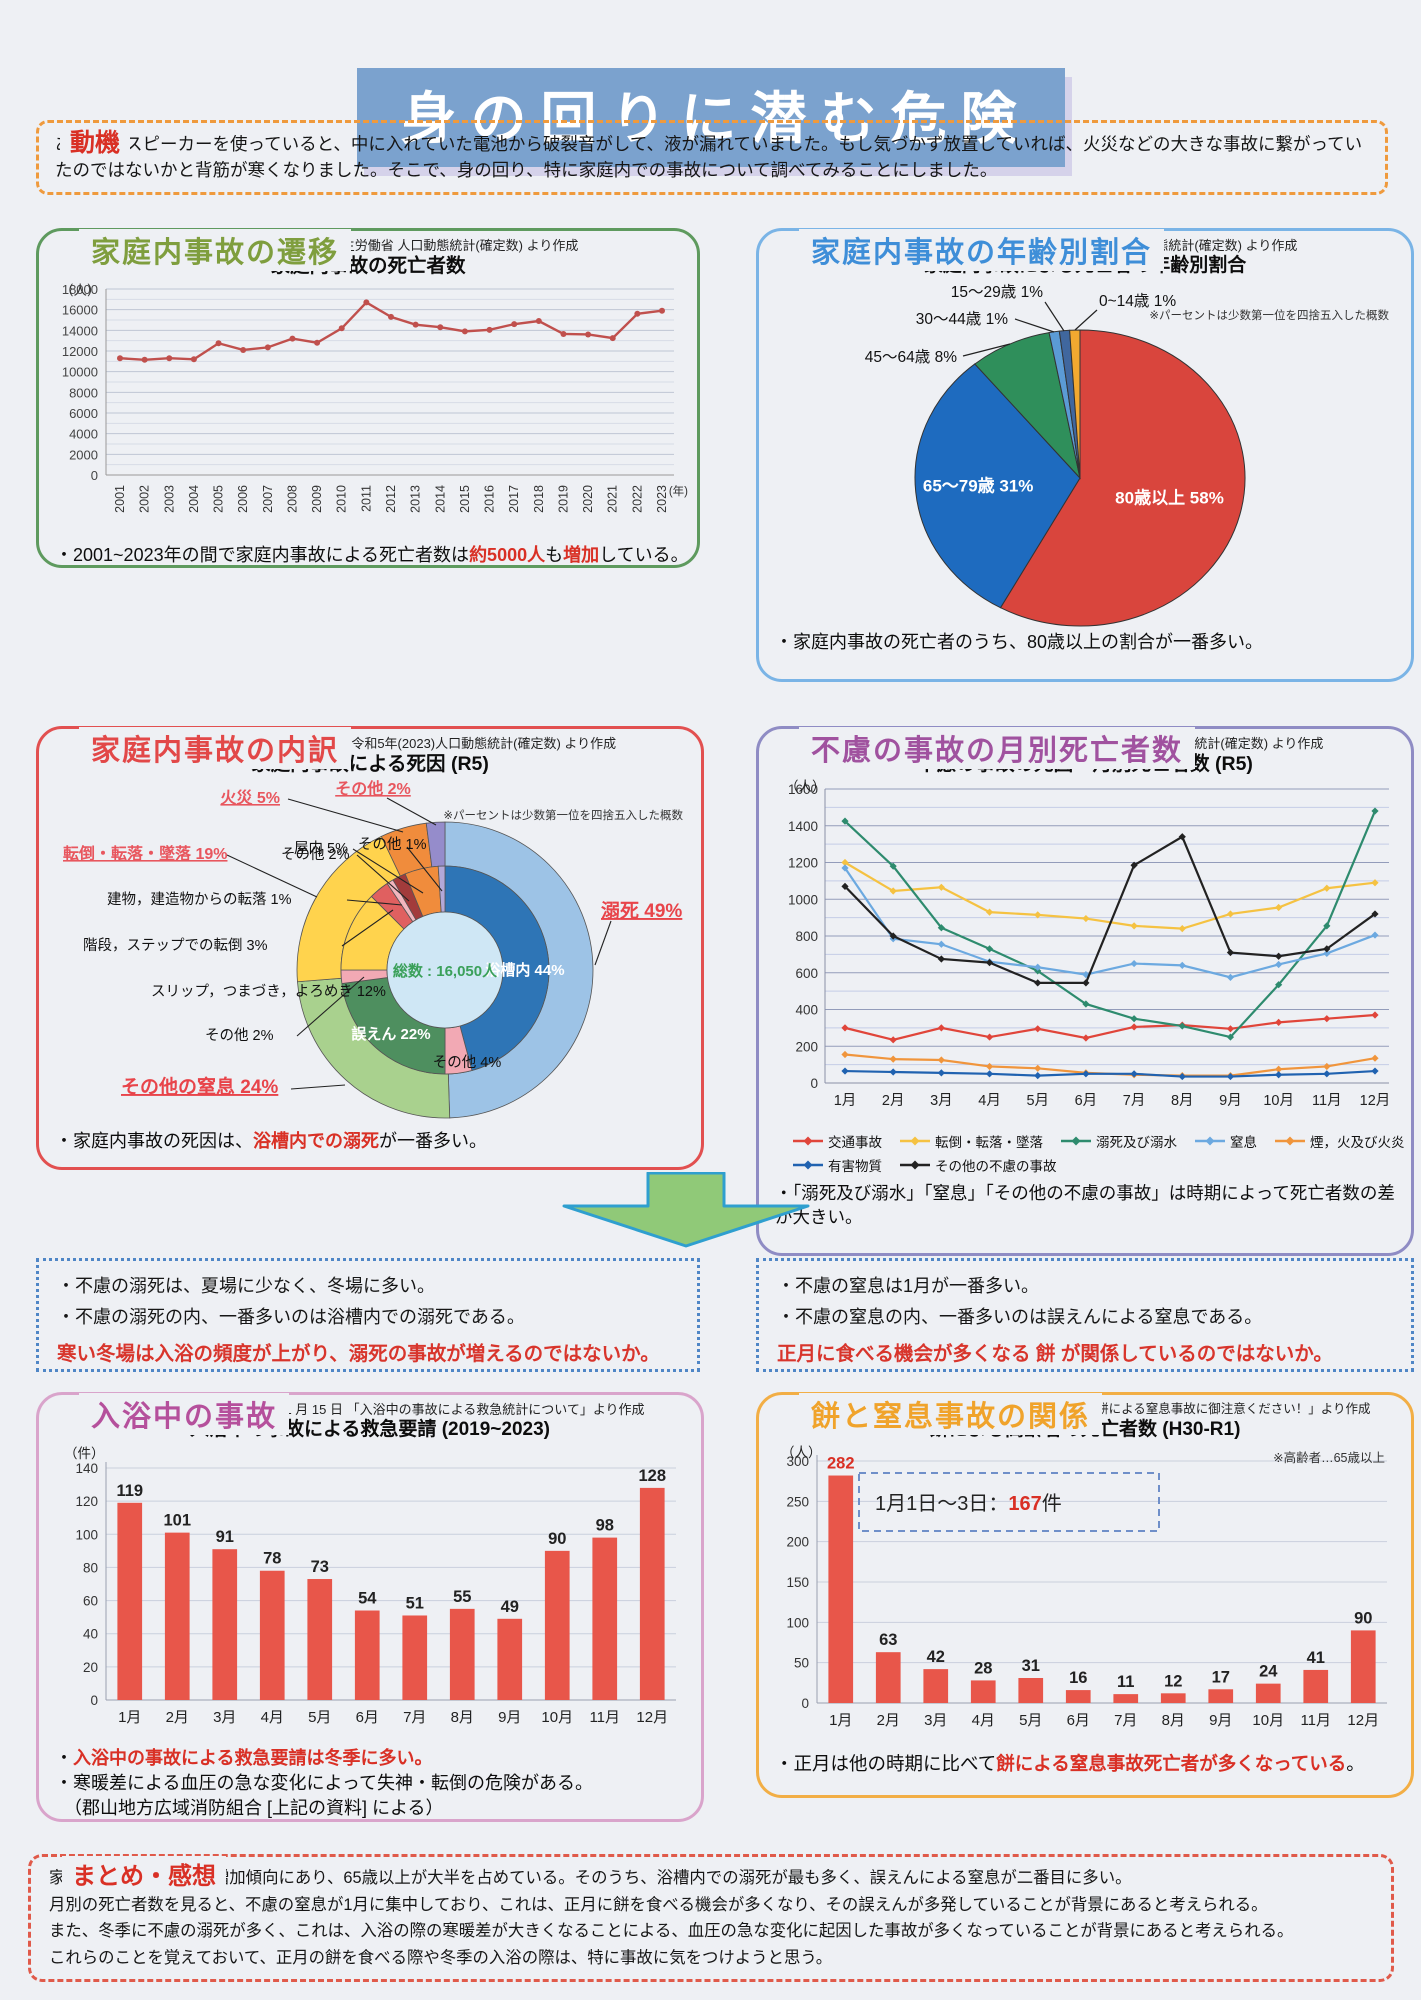 The height and width of the screenshot is (2000, 1421). I want to click on caption-breakdown: ・家庭内事故の死因は、浴槽内での溺死が一番多い。, so click(271, 1140).